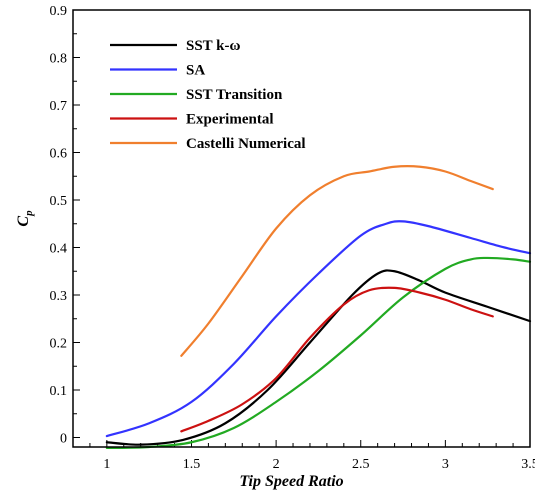  Describe the element at coordinates (234, 95) in the screenshot. I see `legend-label-sst-transition: SST Transition` at that location.